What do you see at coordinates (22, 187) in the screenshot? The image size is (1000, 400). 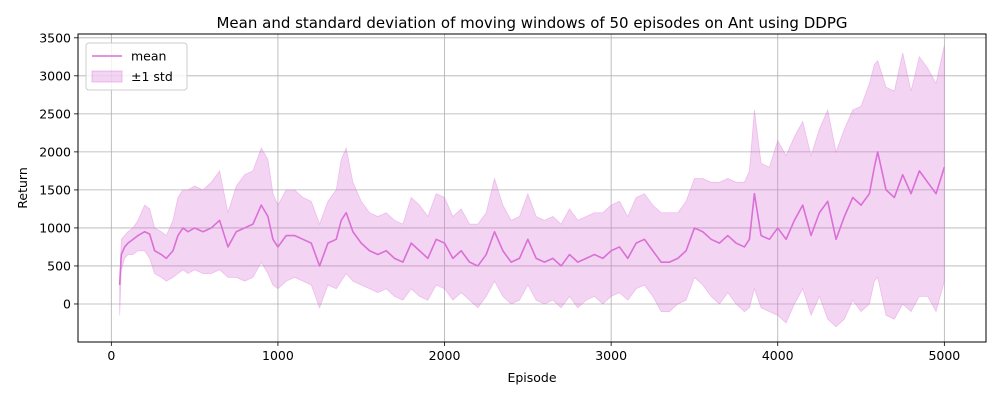 I see `y-axis-title: Return` at bounding box center [22, 187].